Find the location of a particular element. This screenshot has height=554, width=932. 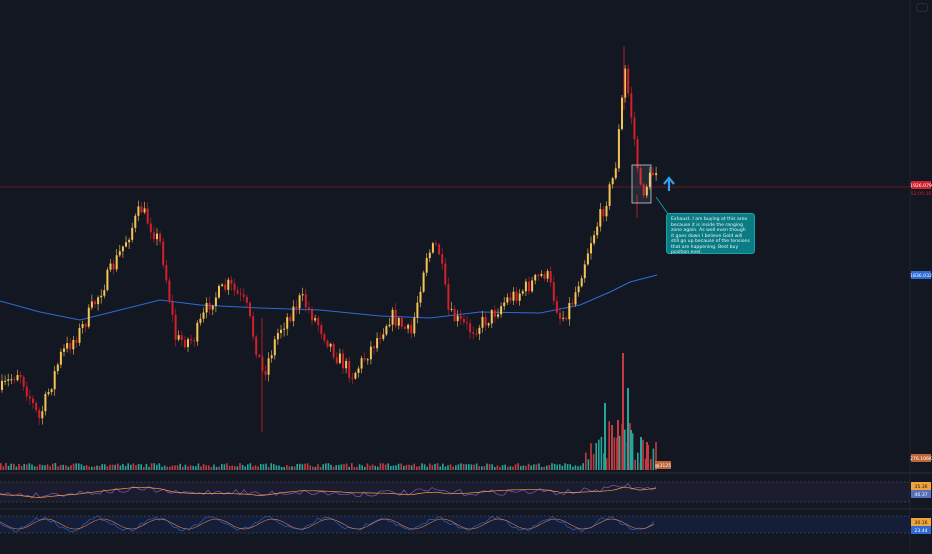

stoch-d-label-bg is located at coordinates (921, 530).